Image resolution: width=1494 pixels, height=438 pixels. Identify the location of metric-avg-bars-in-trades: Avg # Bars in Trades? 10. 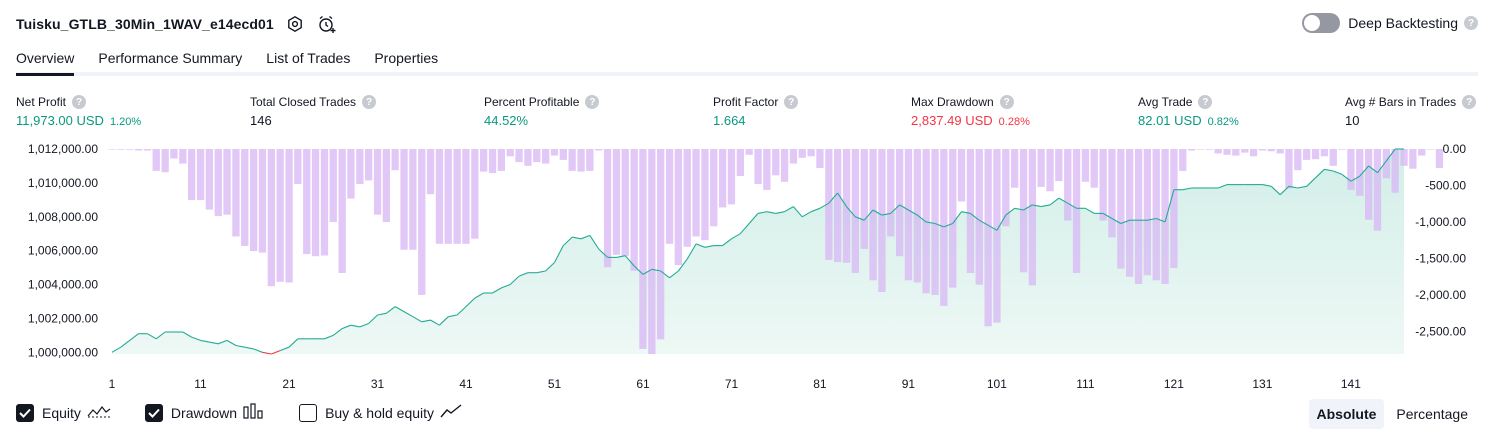
(1411, 111).